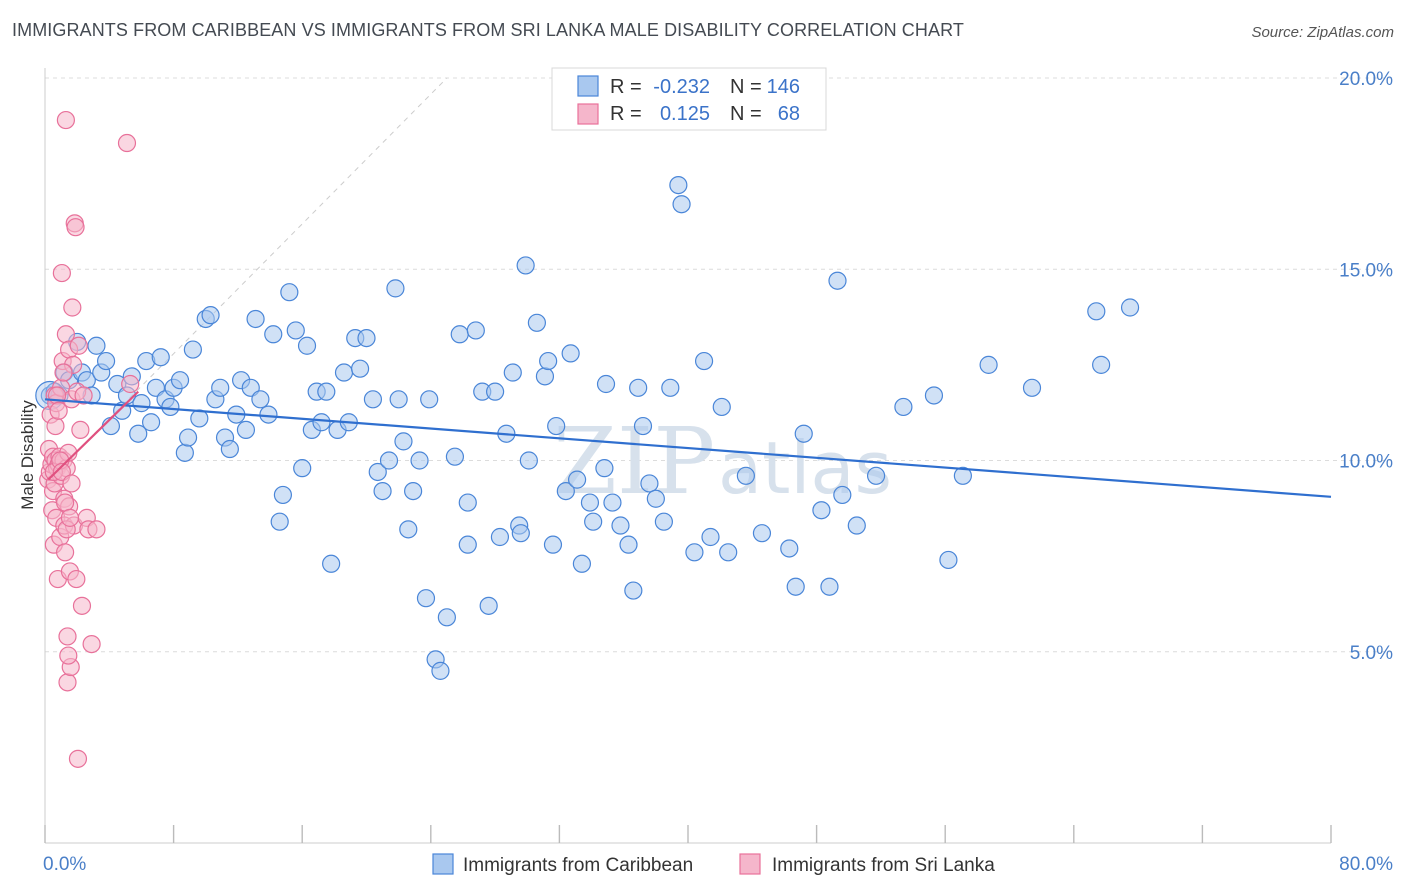 This screenshot has height=892, width=1406. I want to click on trend-line-srilanka, so click(93, 435).